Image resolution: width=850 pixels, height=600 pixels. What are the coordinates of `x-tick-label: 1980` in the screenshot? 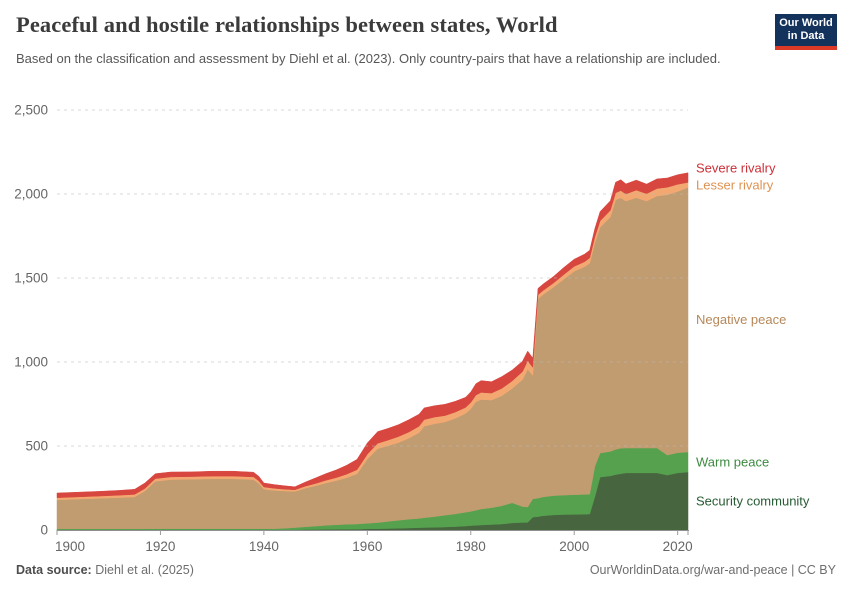 It's located at (471, 546).